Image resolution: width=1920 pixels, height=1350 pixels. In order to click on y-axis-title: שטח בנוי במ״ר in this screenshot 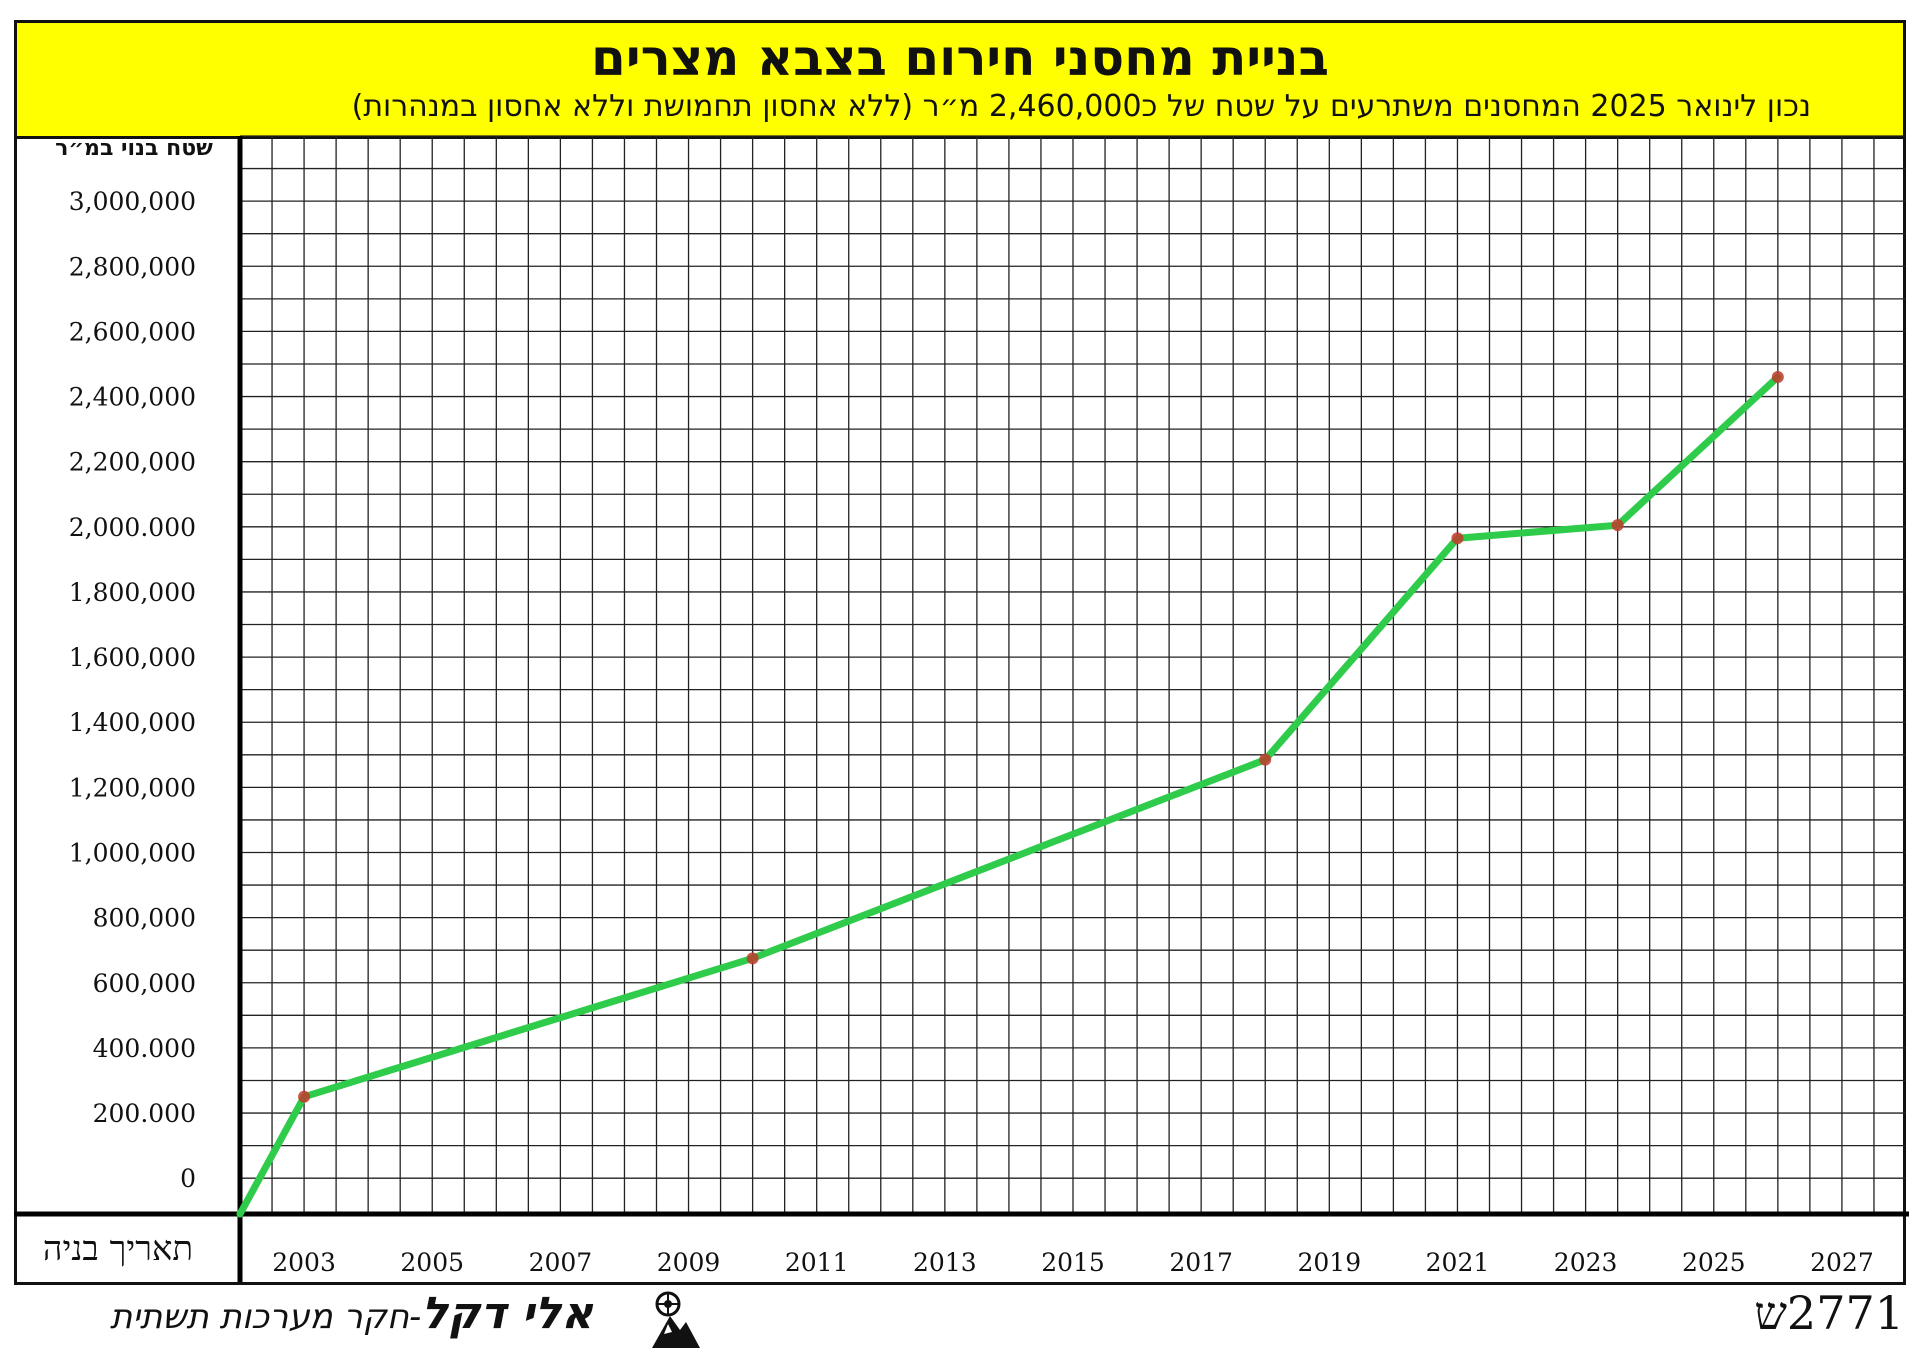, I will do `click(134, 148)`.